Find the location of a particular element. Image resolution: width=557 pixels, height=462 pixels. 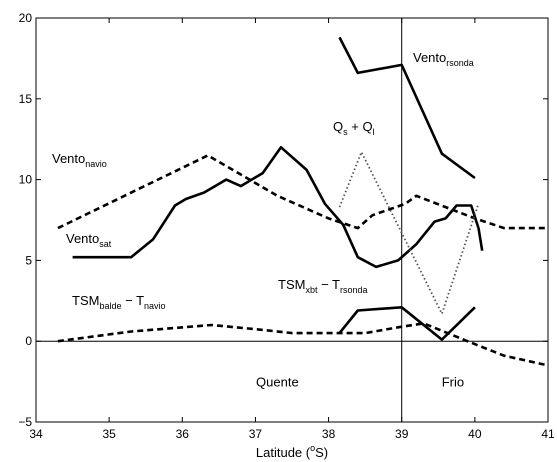

x-tick-label: 36 is located at coordinates (183, 434).